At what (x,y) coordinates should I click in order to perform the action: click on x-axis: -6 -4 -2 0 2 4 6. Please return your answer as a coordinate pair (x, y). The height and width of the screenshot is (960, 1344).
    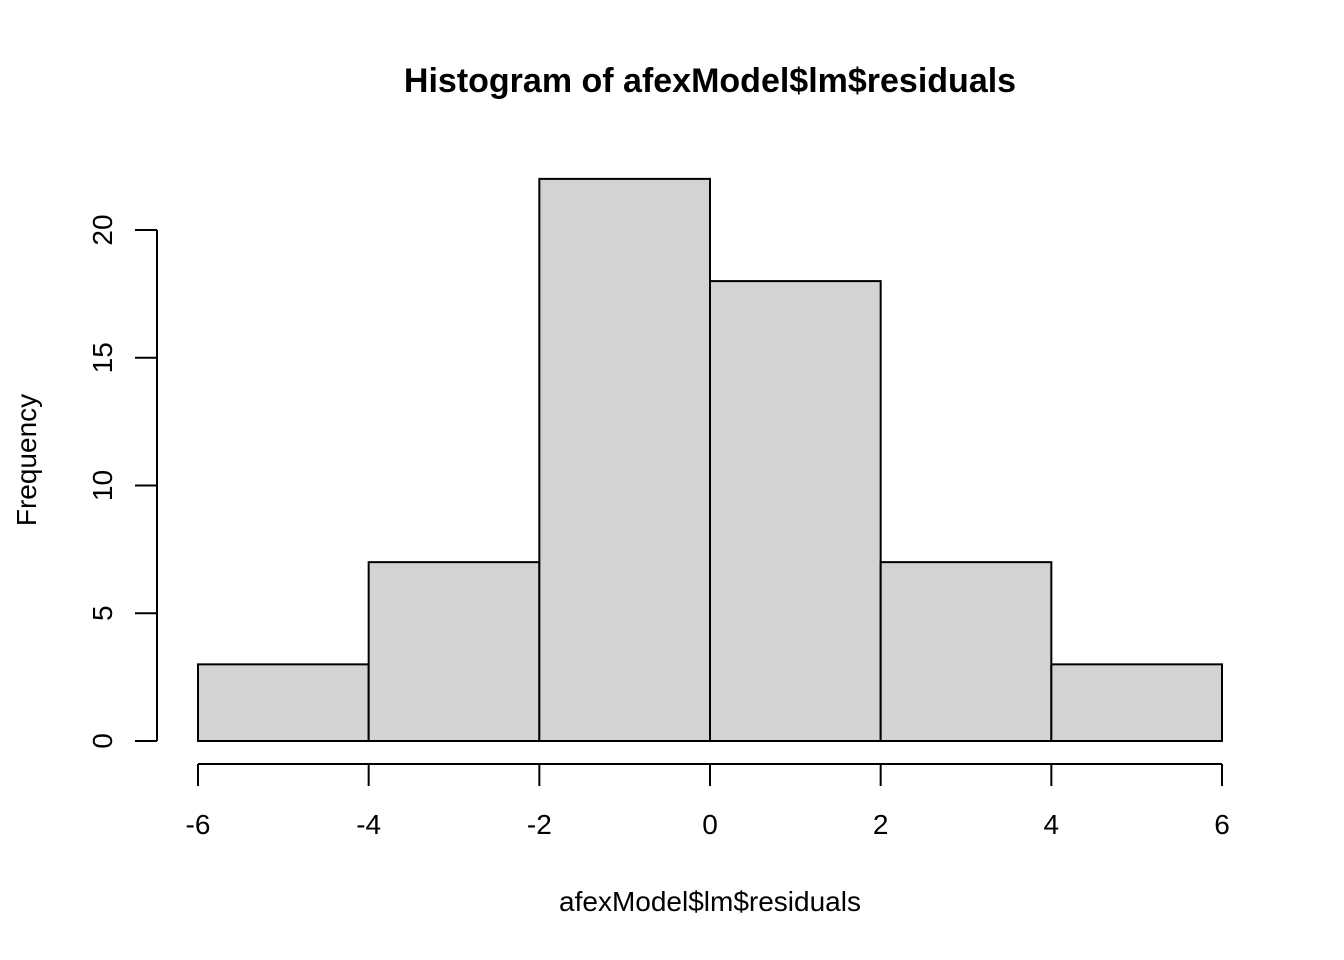
    Looking at the image, I should click on (708, 801).